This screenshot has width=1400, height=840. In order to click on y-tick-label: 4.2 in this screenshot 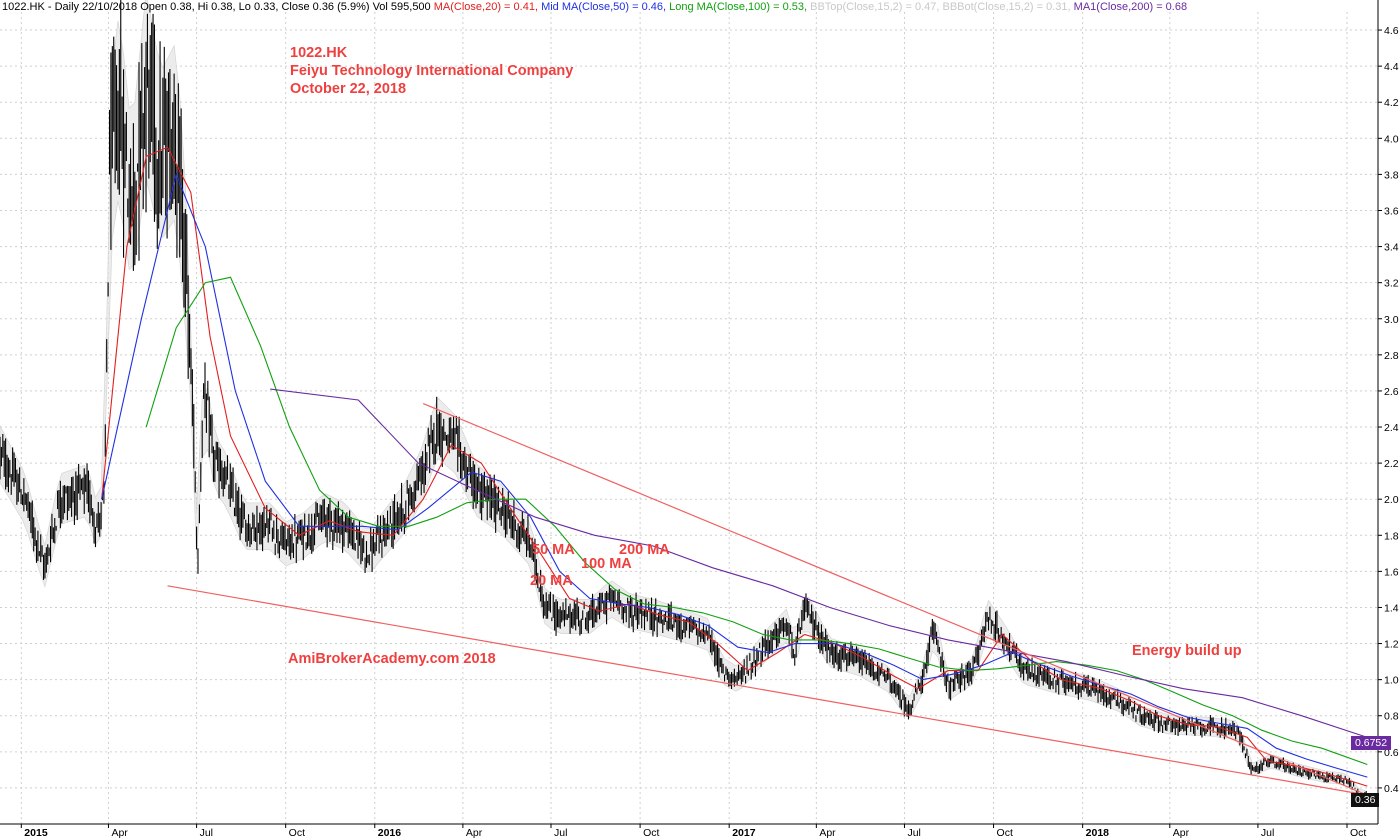, I will do `click(1391, 103)`.